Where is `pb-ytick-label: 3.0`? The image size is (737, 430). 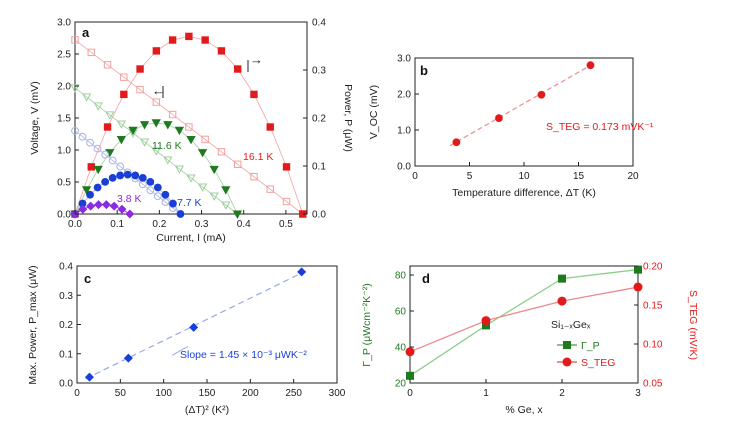
pb-ytick-label: 3.0 is located at coordinates (404, 59).